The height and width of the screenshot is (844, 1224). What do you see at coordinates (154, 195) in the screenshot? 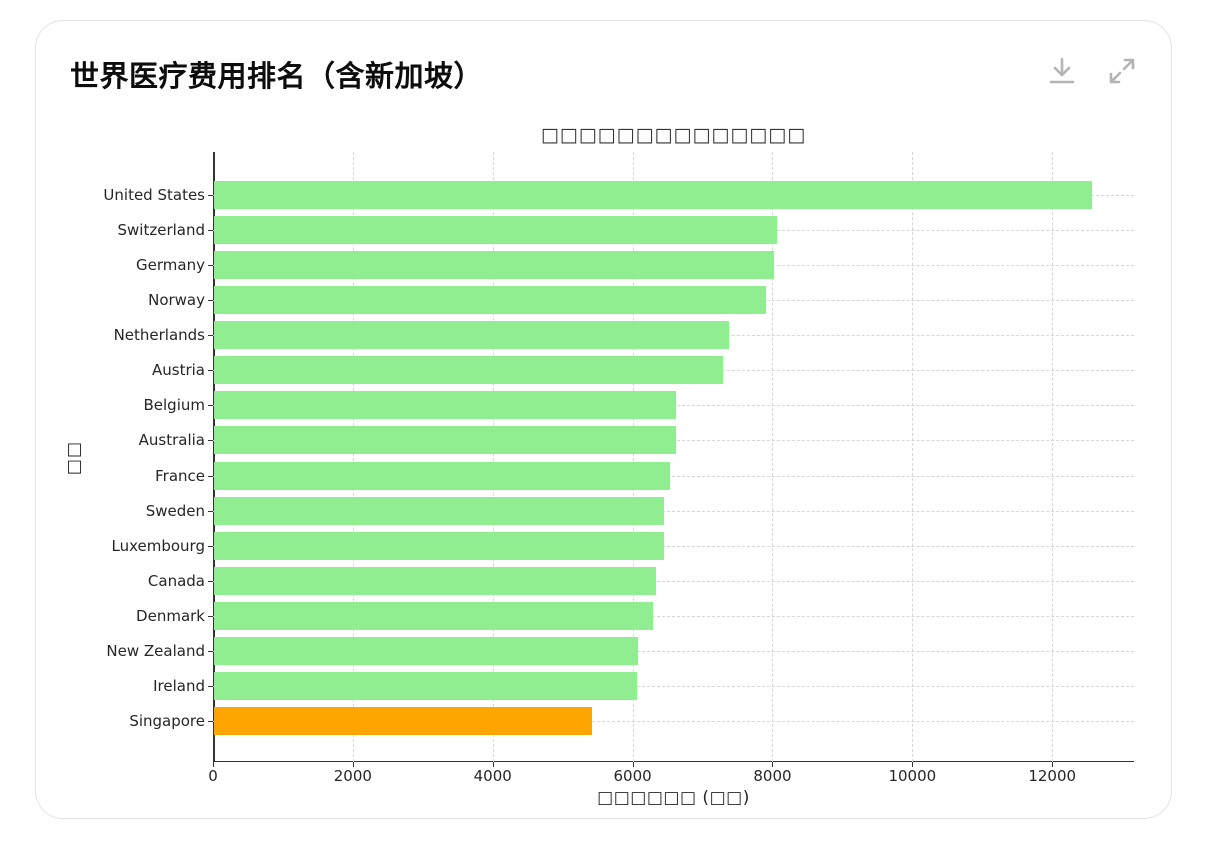
I see `y-tick-label: United States` at bounding box center [154, 195].